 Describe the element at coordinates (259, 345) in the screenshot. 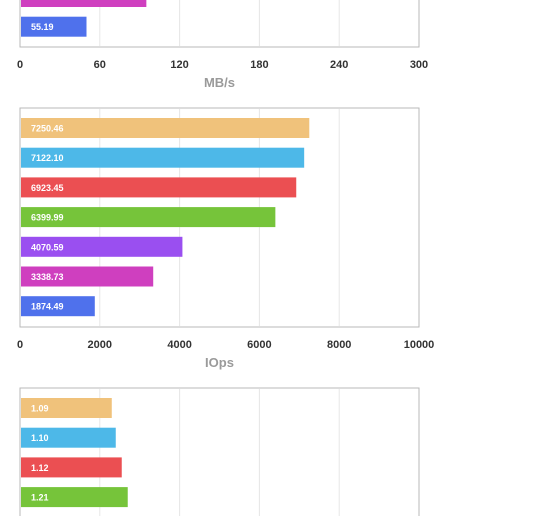

I see `x-tick-label: 6000` at that location.